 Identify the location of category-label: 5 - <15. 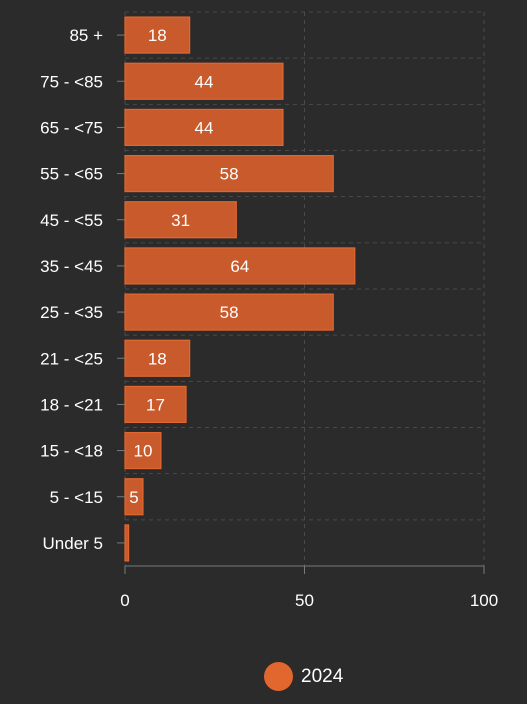
(76, 497).